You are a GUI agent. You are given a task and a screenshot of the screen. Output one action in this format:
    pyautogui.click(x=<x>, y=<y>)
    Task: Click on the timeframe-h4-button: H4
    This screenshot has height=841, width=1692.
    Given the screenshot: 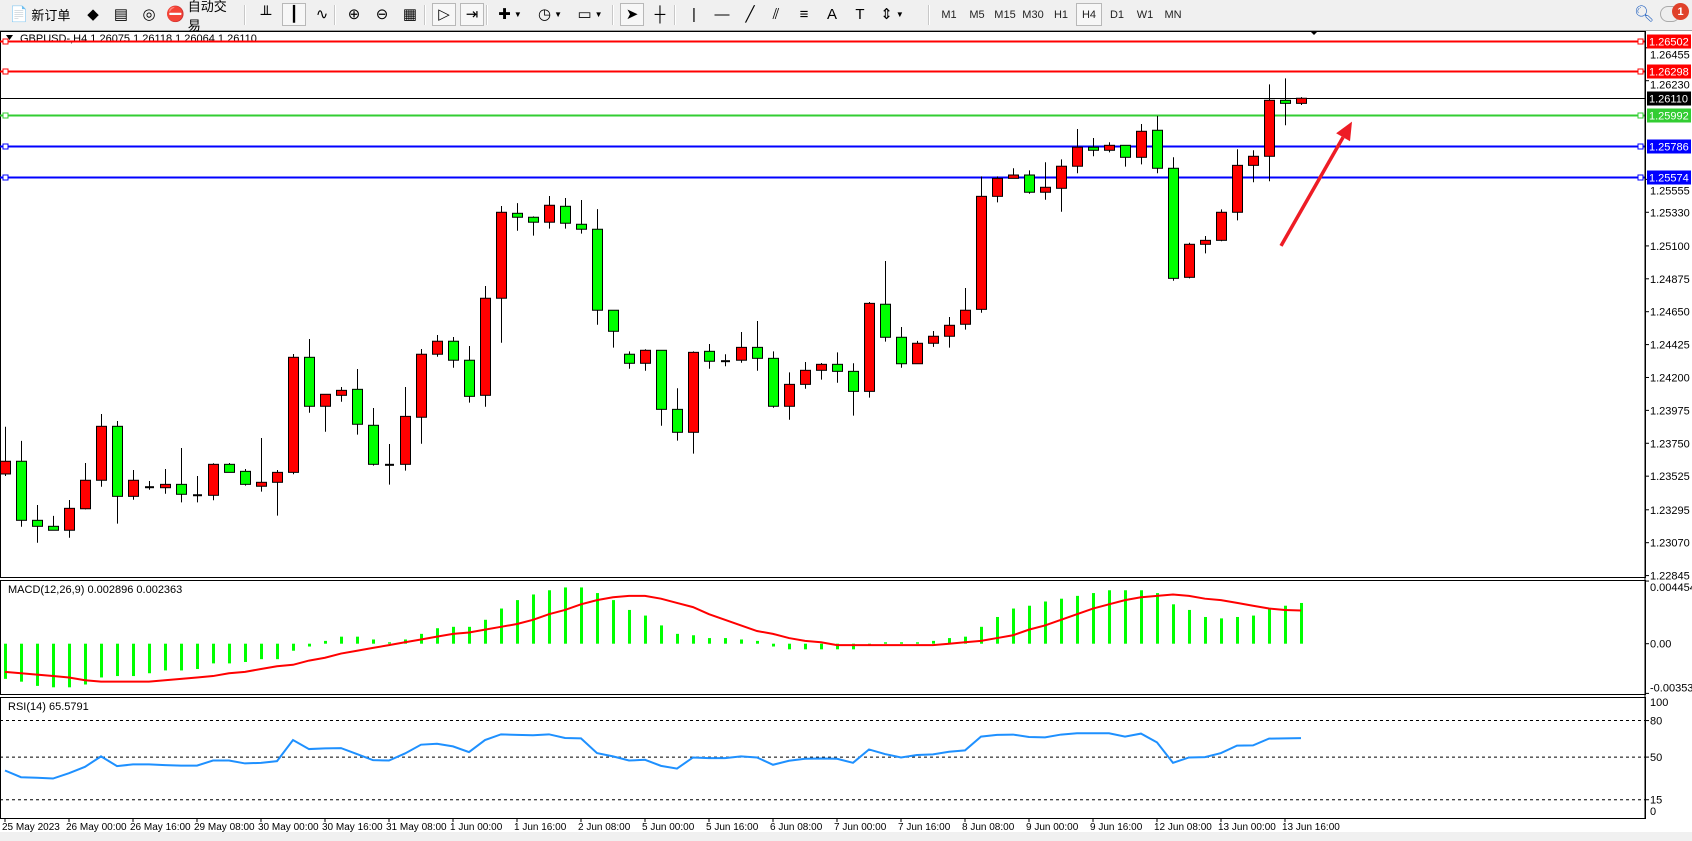 What is the action you would take?
    pyautogui.click(x=1089, y=14)
    